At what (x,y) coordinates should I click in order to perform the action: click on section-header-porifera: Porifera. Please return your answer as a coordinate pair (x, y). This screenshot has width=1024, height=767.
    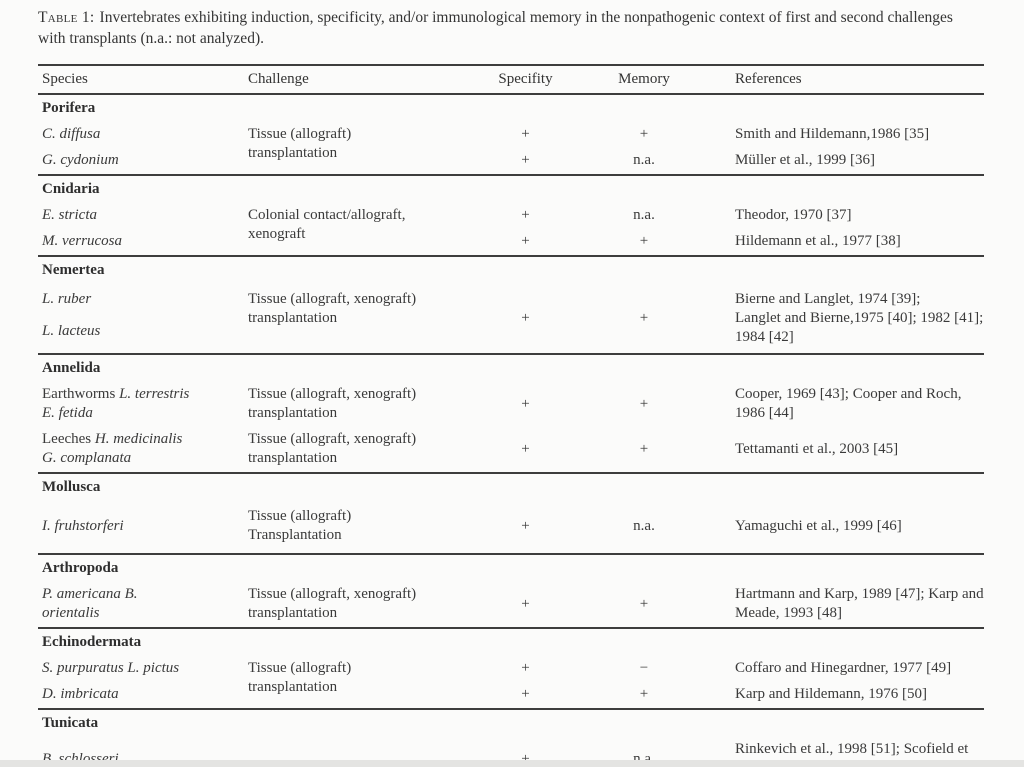
    Looking at the image, I should click on (511, 108).